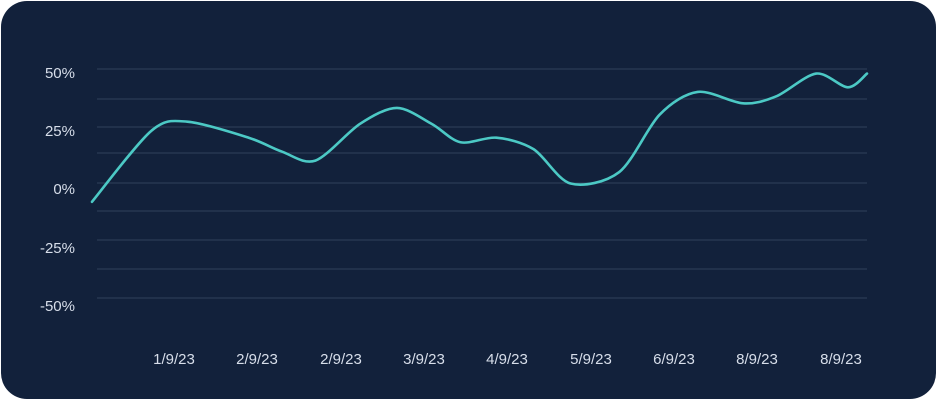 The image size is (937, 401). I want to click on x-tick-label: 5/9/23, so click(591, 359).